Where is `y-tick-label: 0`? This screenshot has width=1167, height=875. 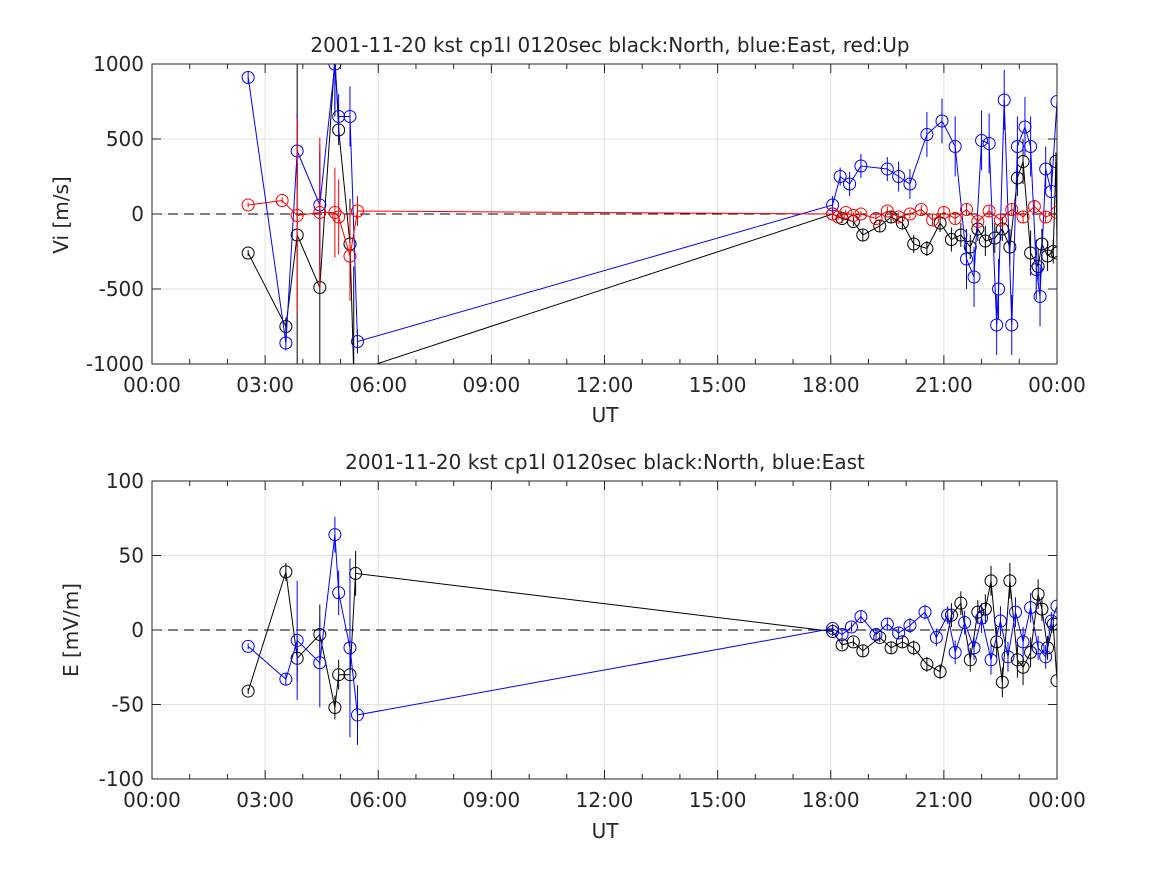 y-tick-label: 0 is located at coordinates (137, 630).